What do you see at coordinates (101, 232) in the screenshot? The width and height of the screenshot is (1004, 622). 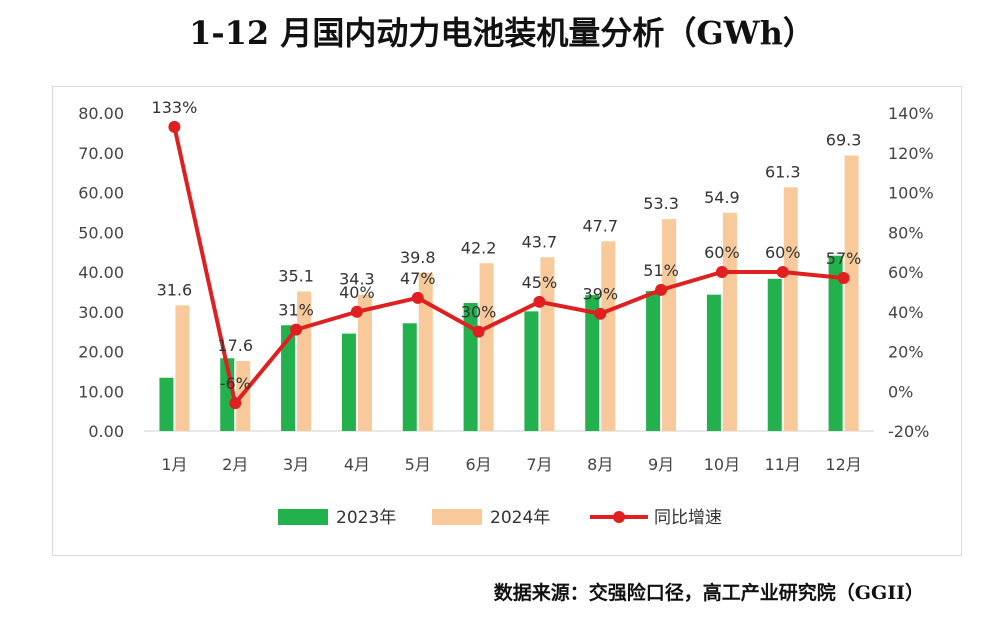 I see `left-tick-label: 50.00` at bounding box center [101, 232].